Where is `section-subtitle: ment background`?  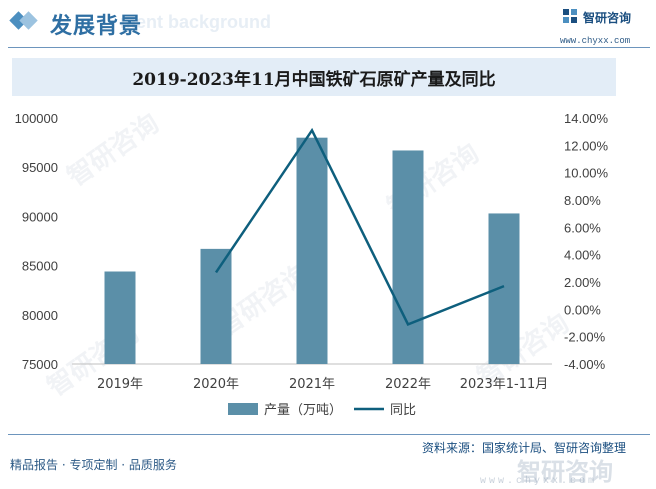
section-subtitle: ment background is located at coordinates (196, 22).